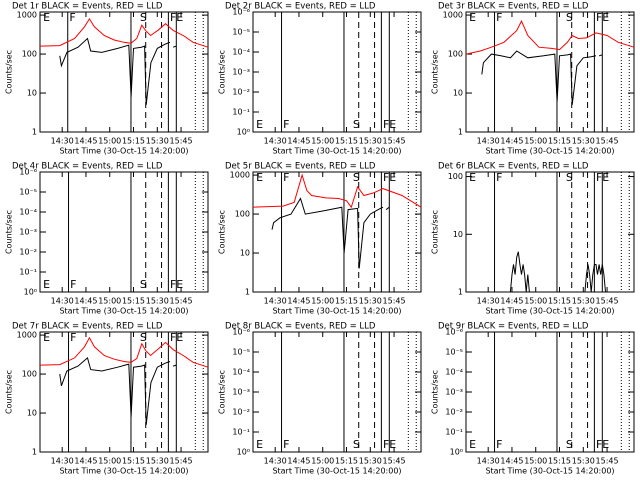 The height and width of the screenshot is (480, 640). I want to click on chart-title: Det 2r BLACK = Events, RED = LLD, so click(300, 7).